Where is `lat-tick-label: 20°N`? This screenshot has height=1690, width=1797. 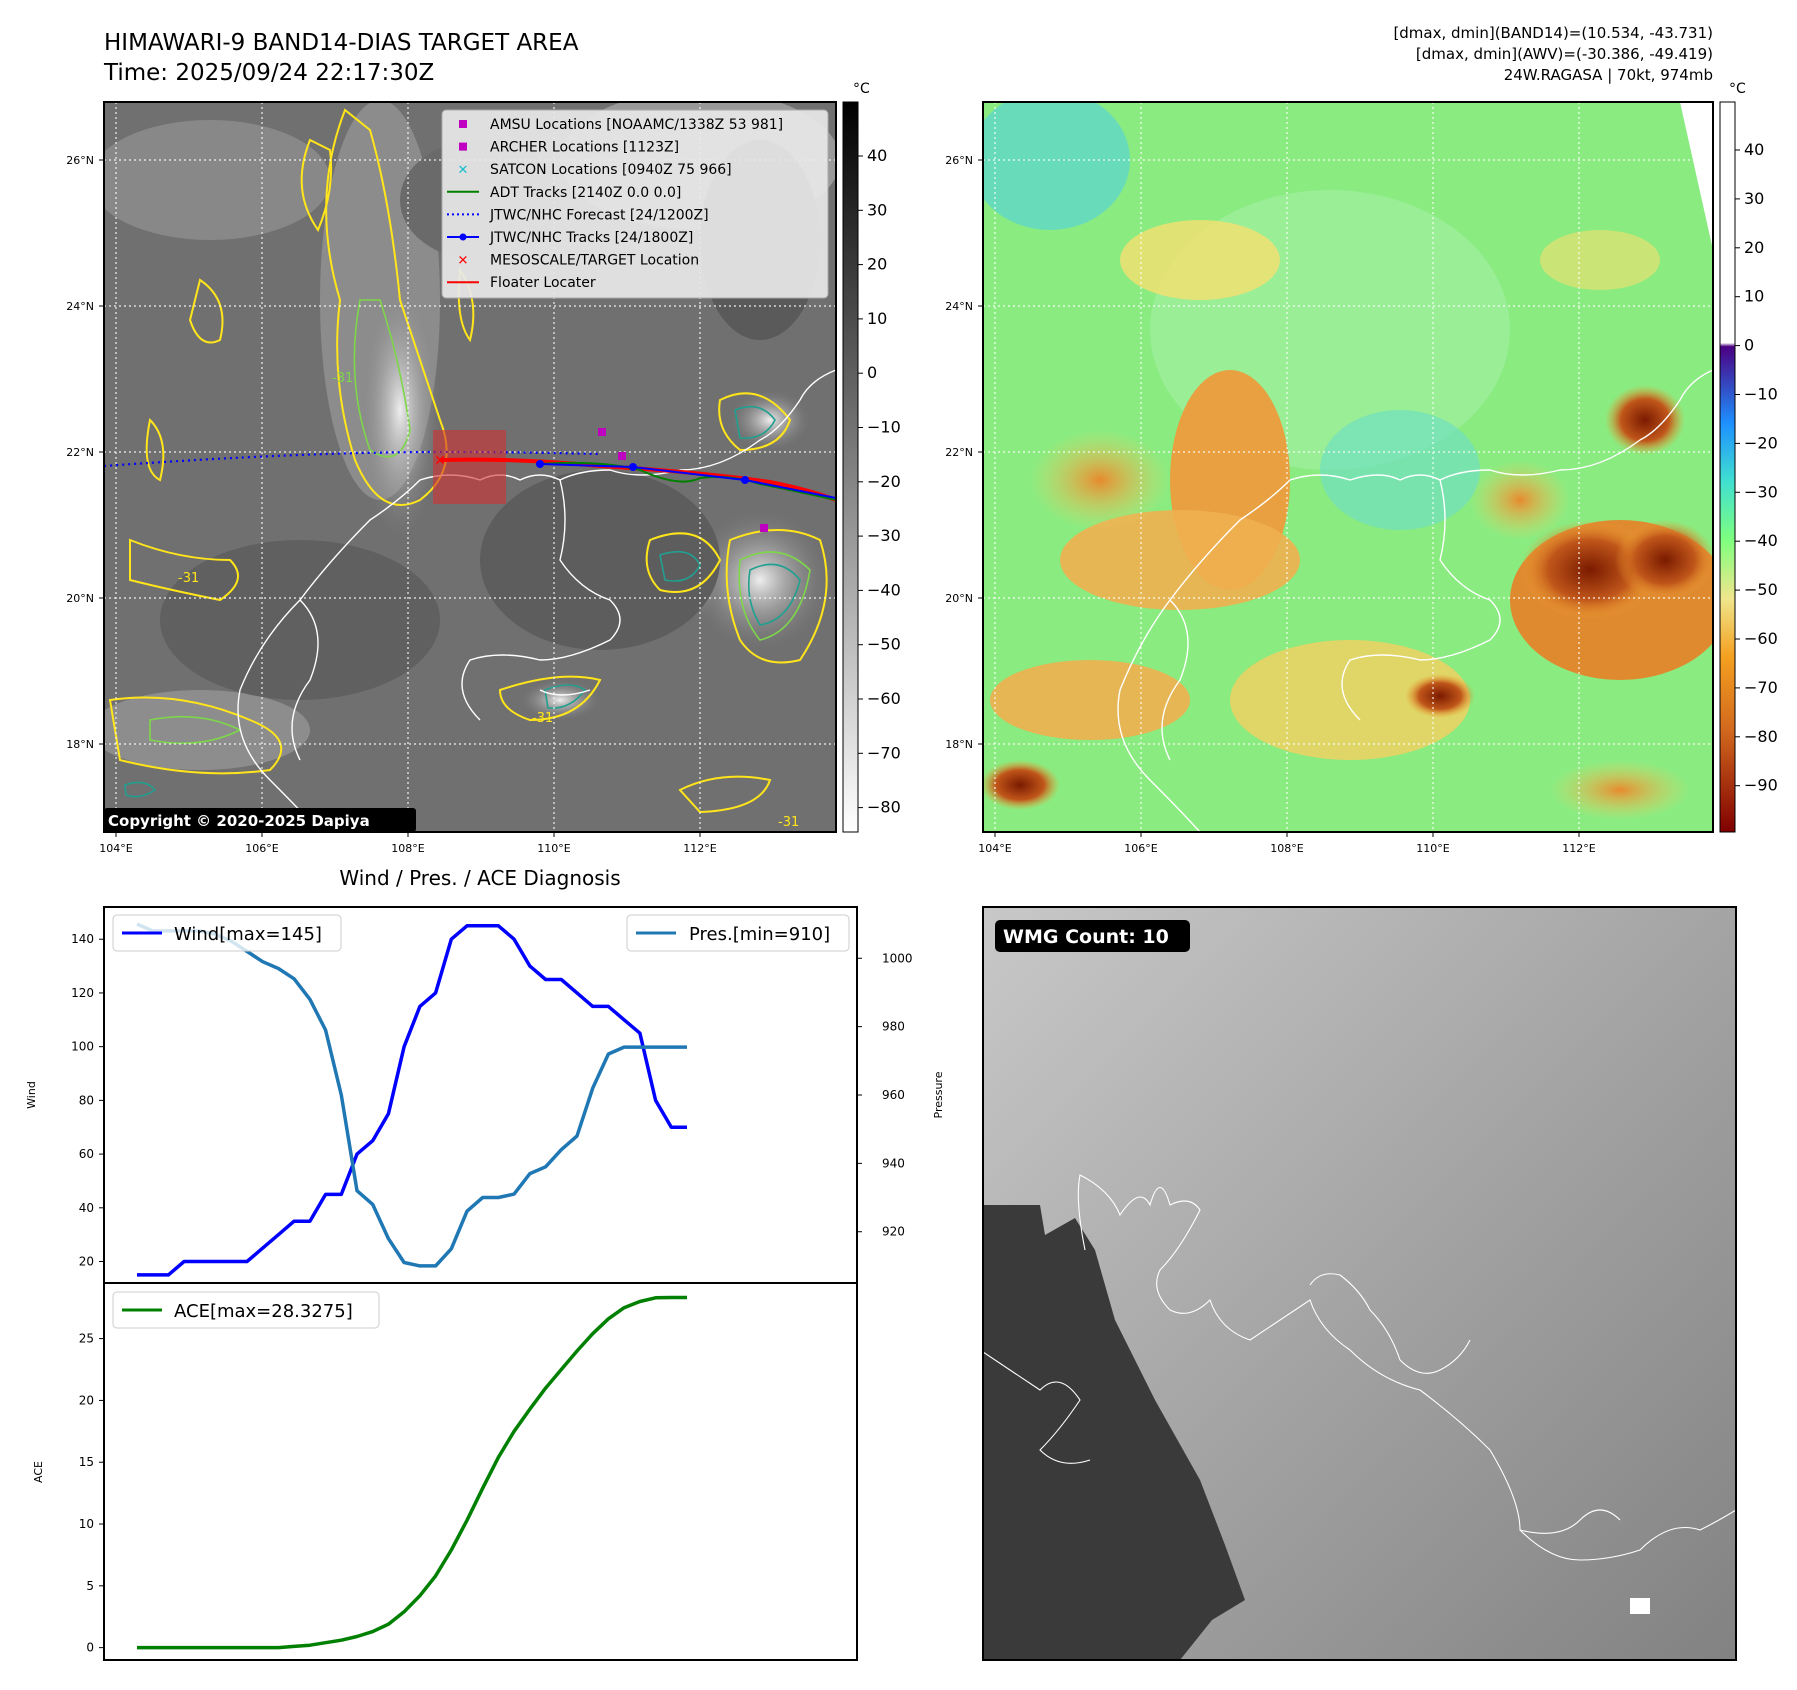
lat-tick-label: 20°N is located at coordinates (80, 598).